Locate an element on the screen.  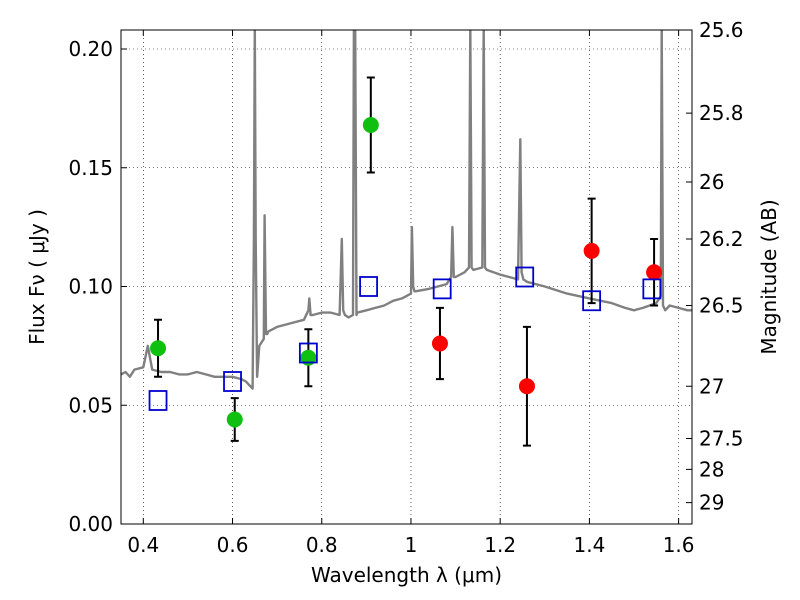
y-tick-label: 0.10 is located at coordinates (90, 287).